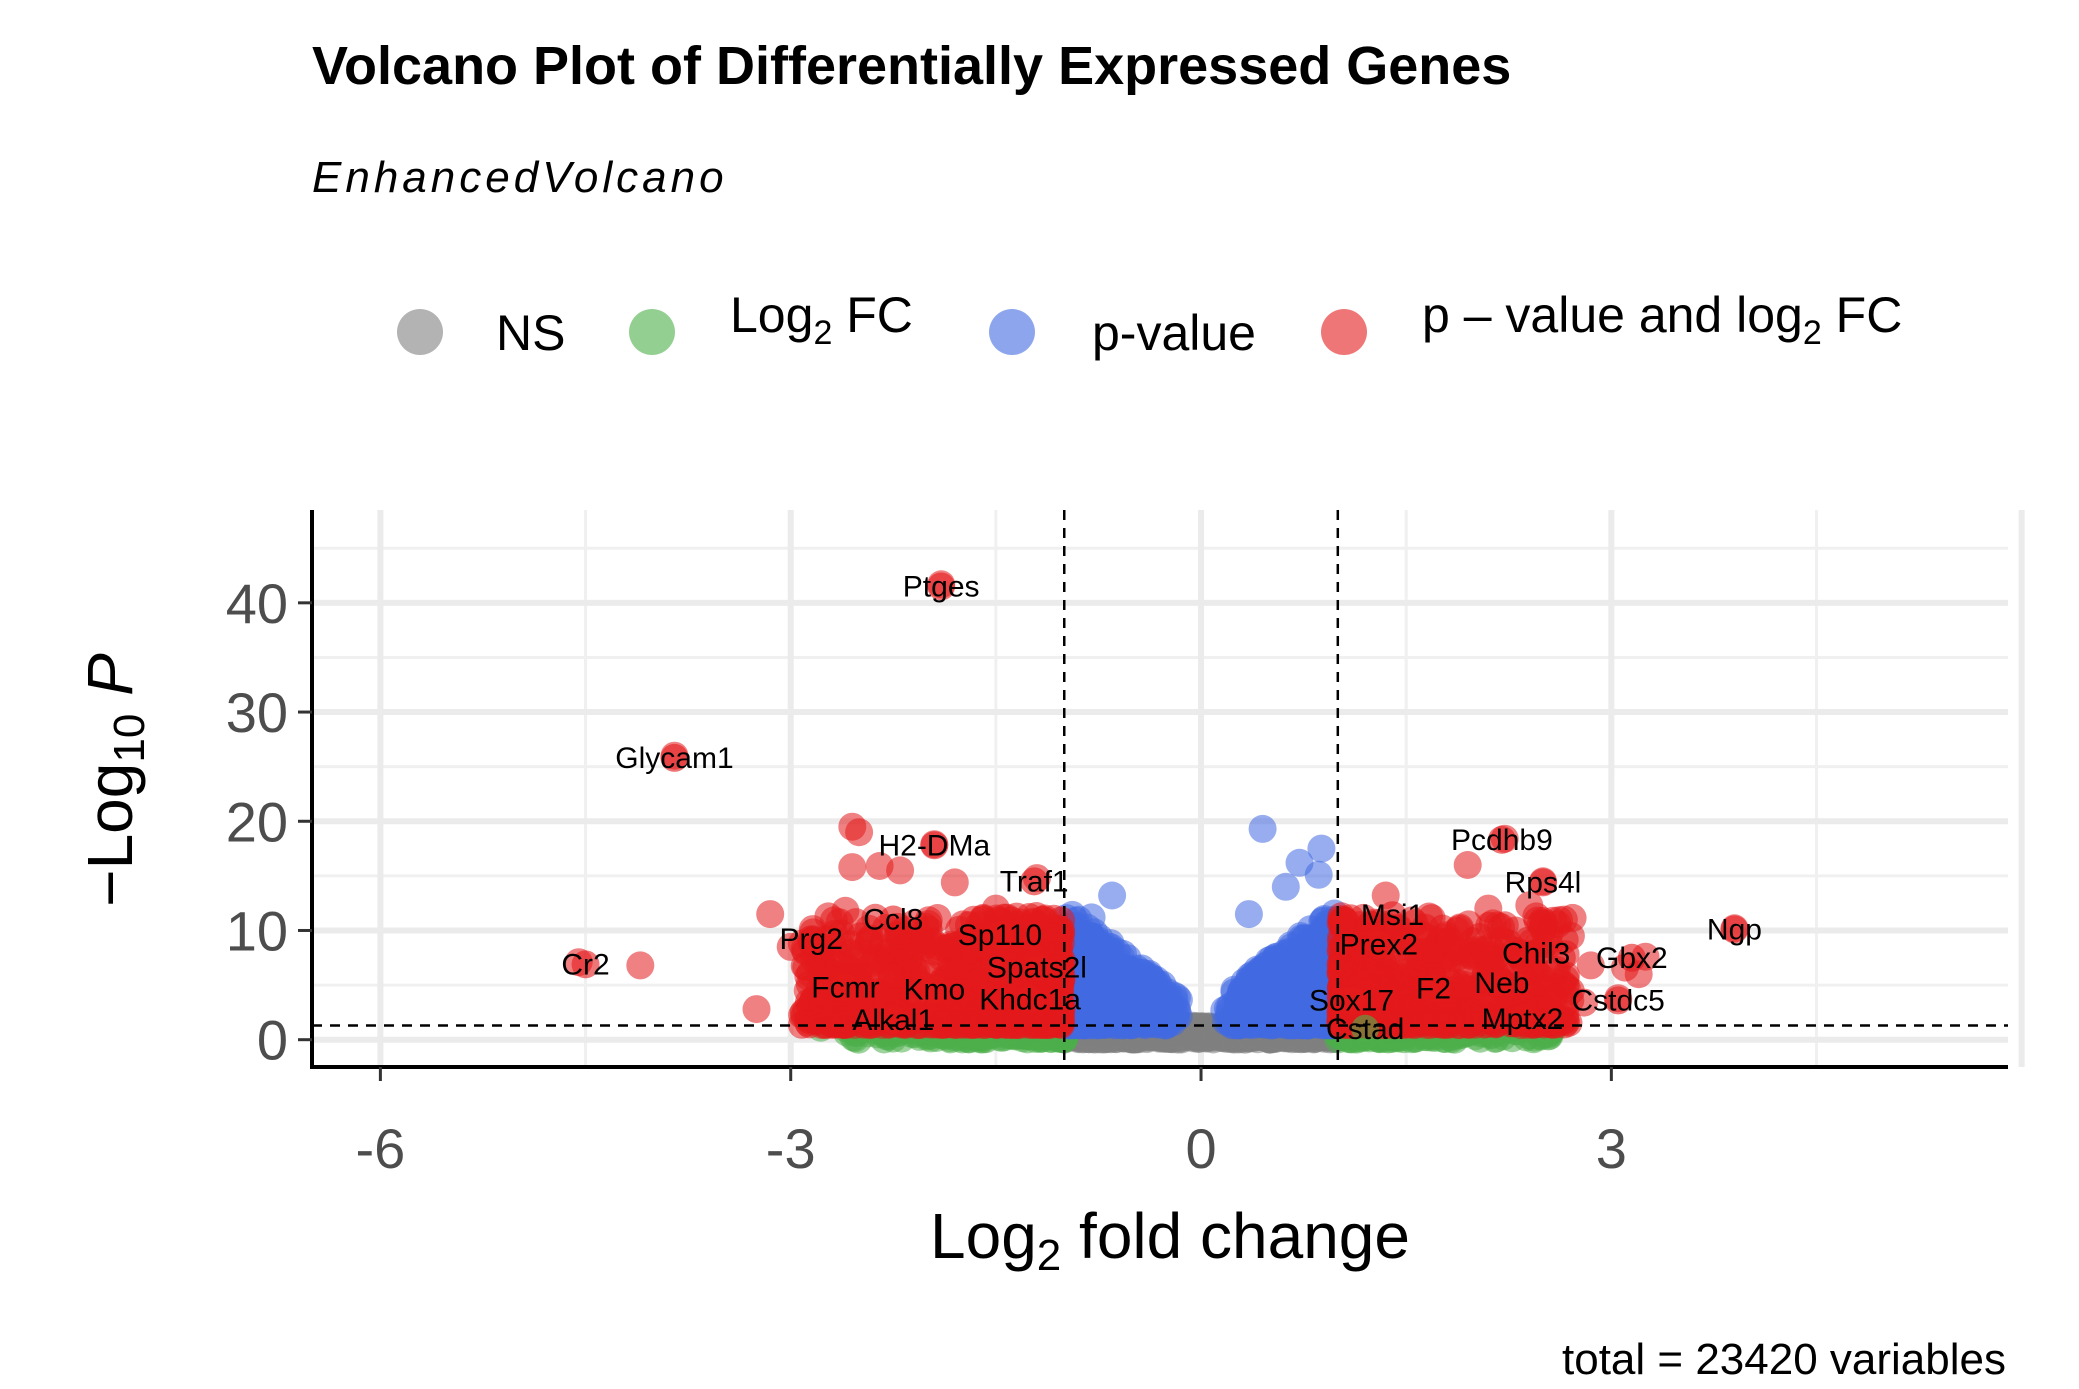 The image size is (2079, 1389). What do you see at coordinates (257, 821) in the screenshot?
I see `y-tick-label: 20` at bounding box center [257, 821].